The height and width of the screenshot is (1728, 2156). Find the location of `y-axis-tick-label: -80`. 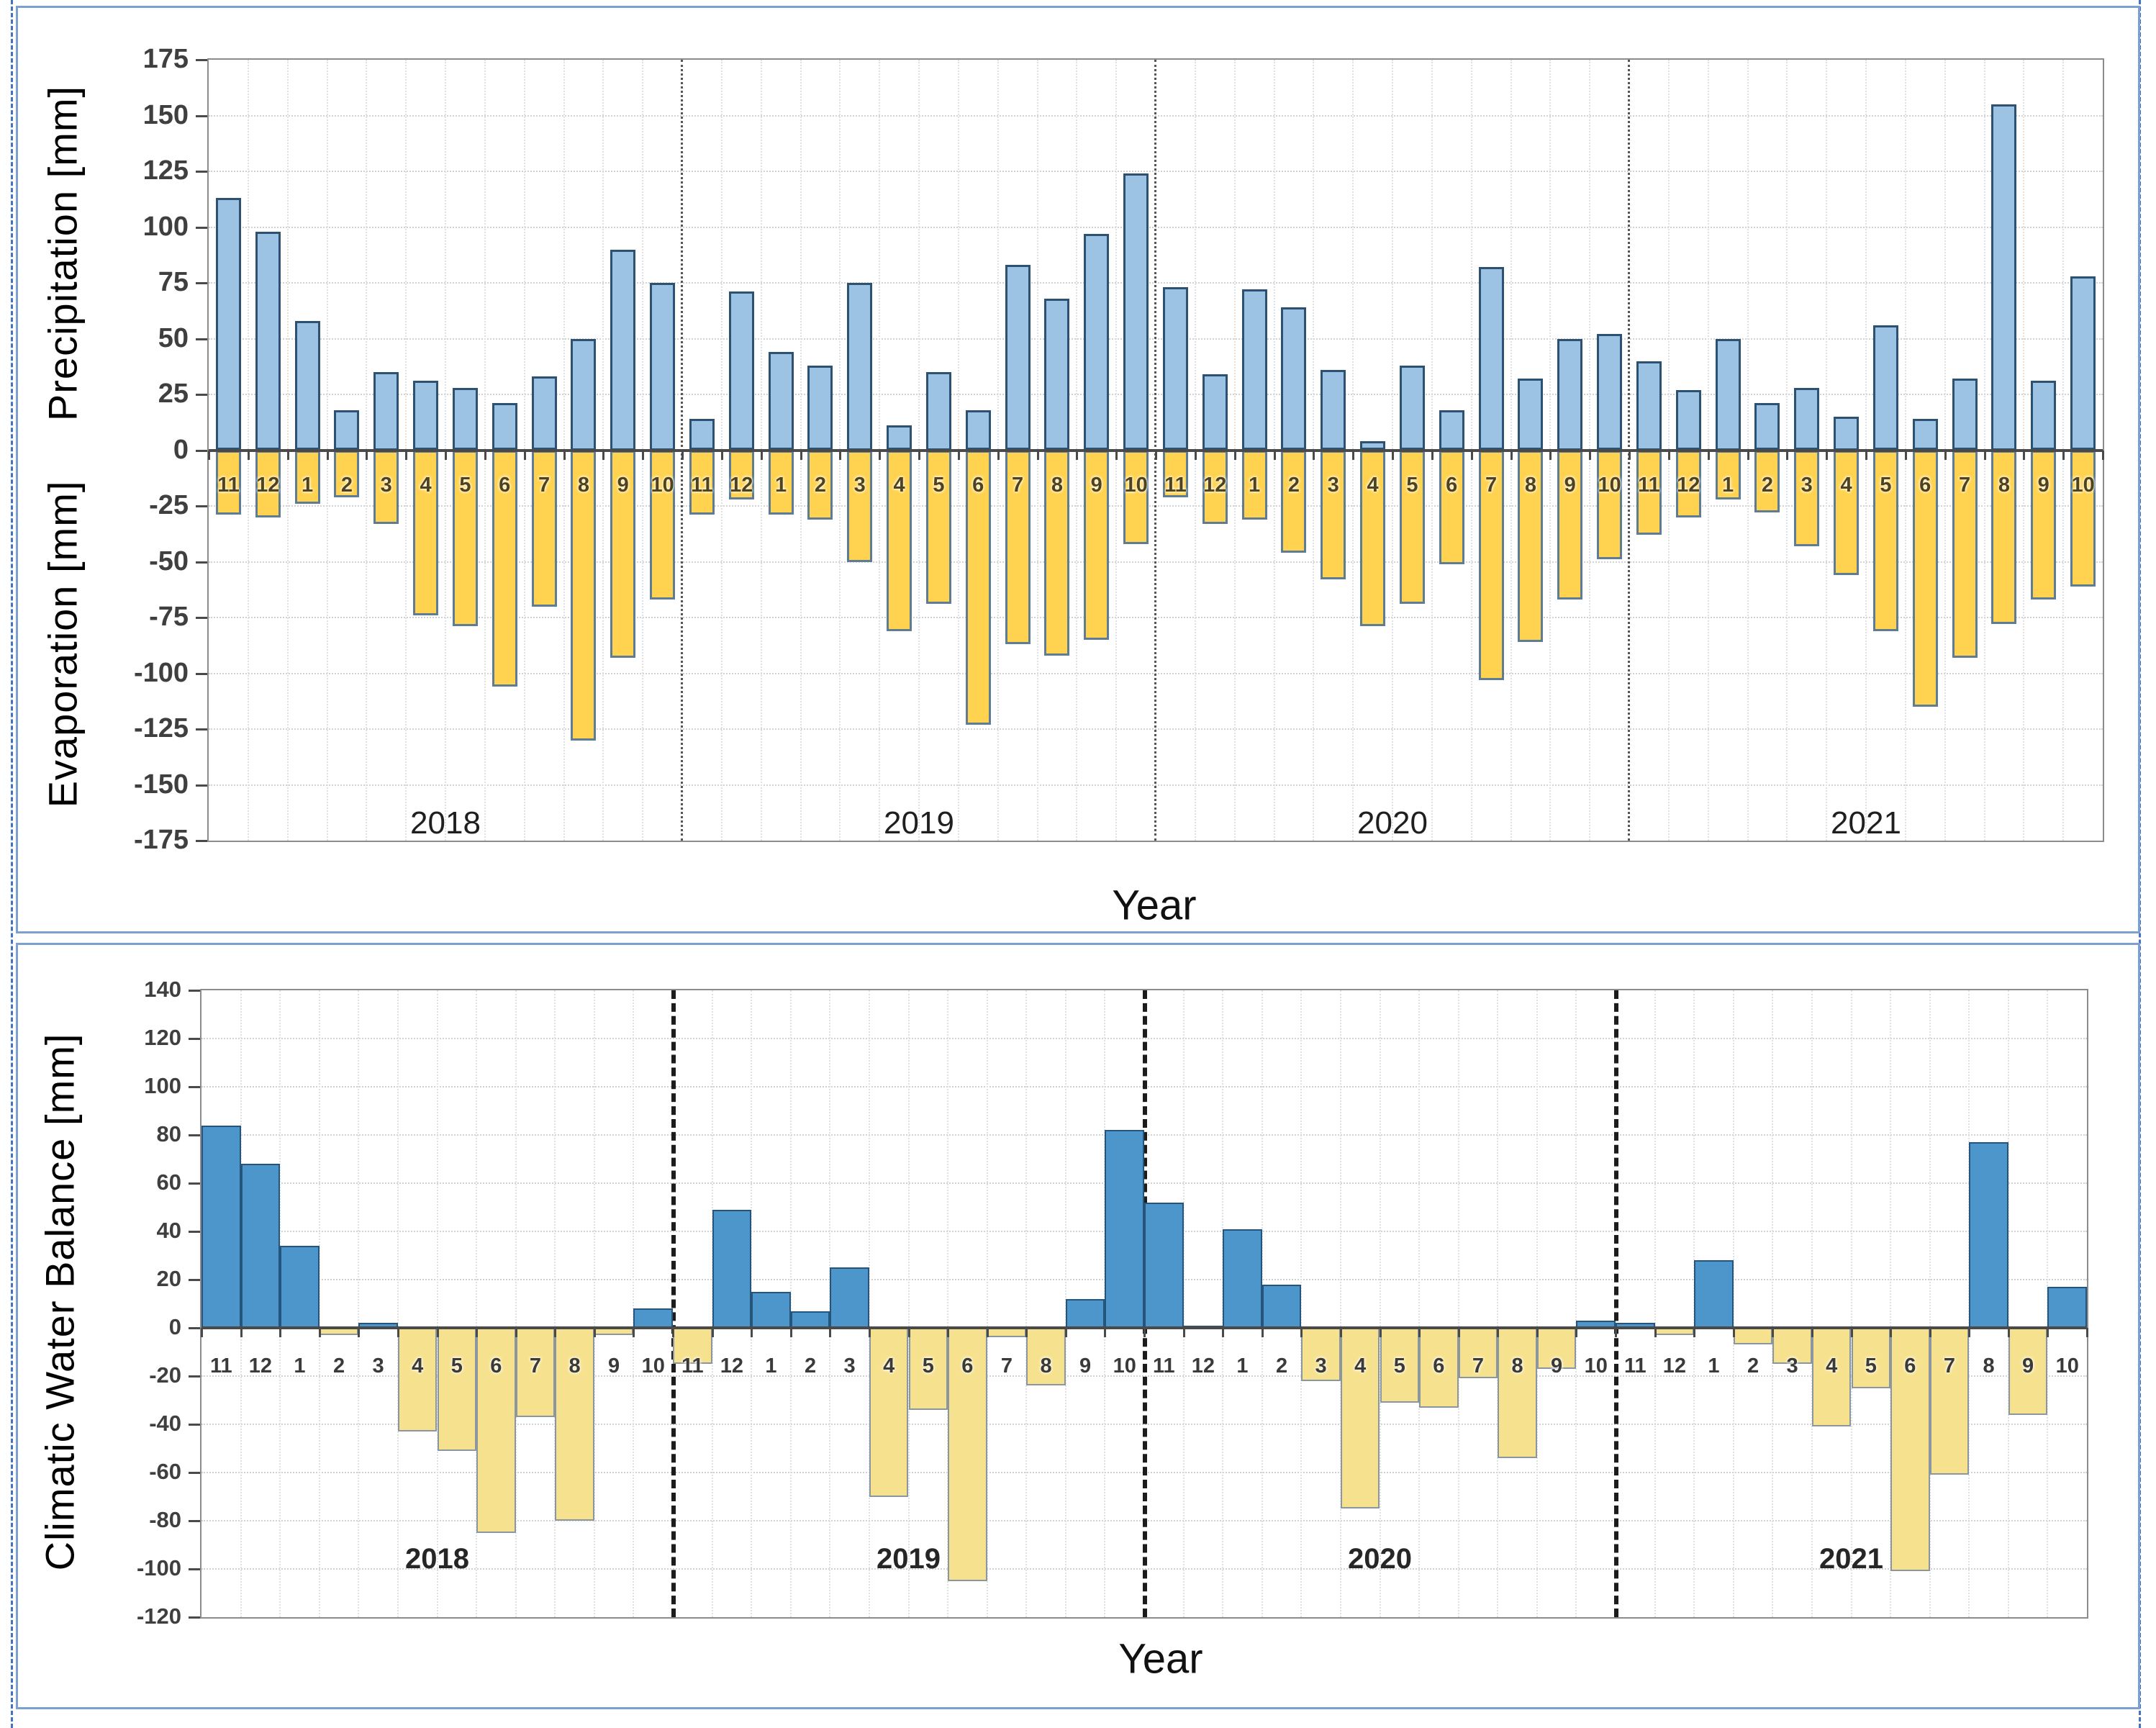

y-axis-tick-label: -80 is located at coordinates (165, 1519).